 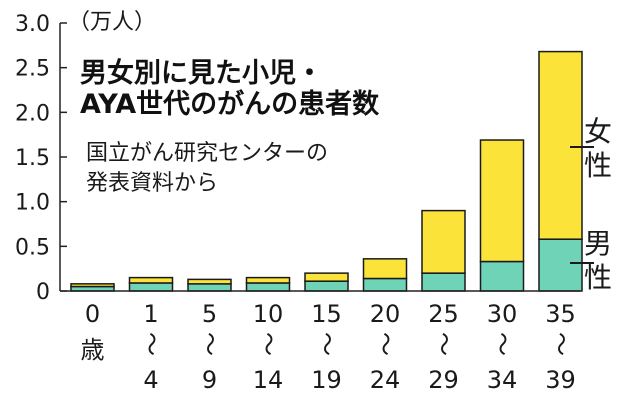 I want to click on legend-female-line-1: 女, so click(x=598, y=131).